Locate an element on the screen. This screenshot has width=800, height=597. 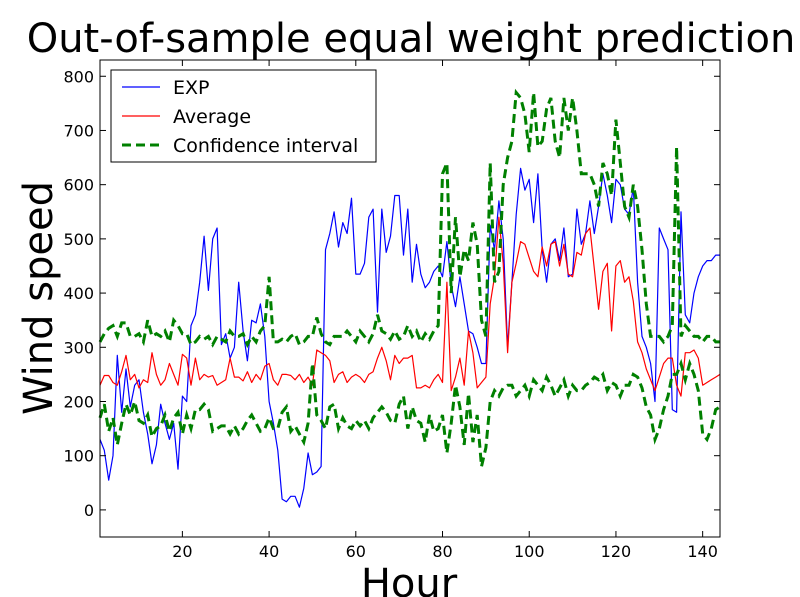
legend-label: Average is located at coordinates (212, 117).